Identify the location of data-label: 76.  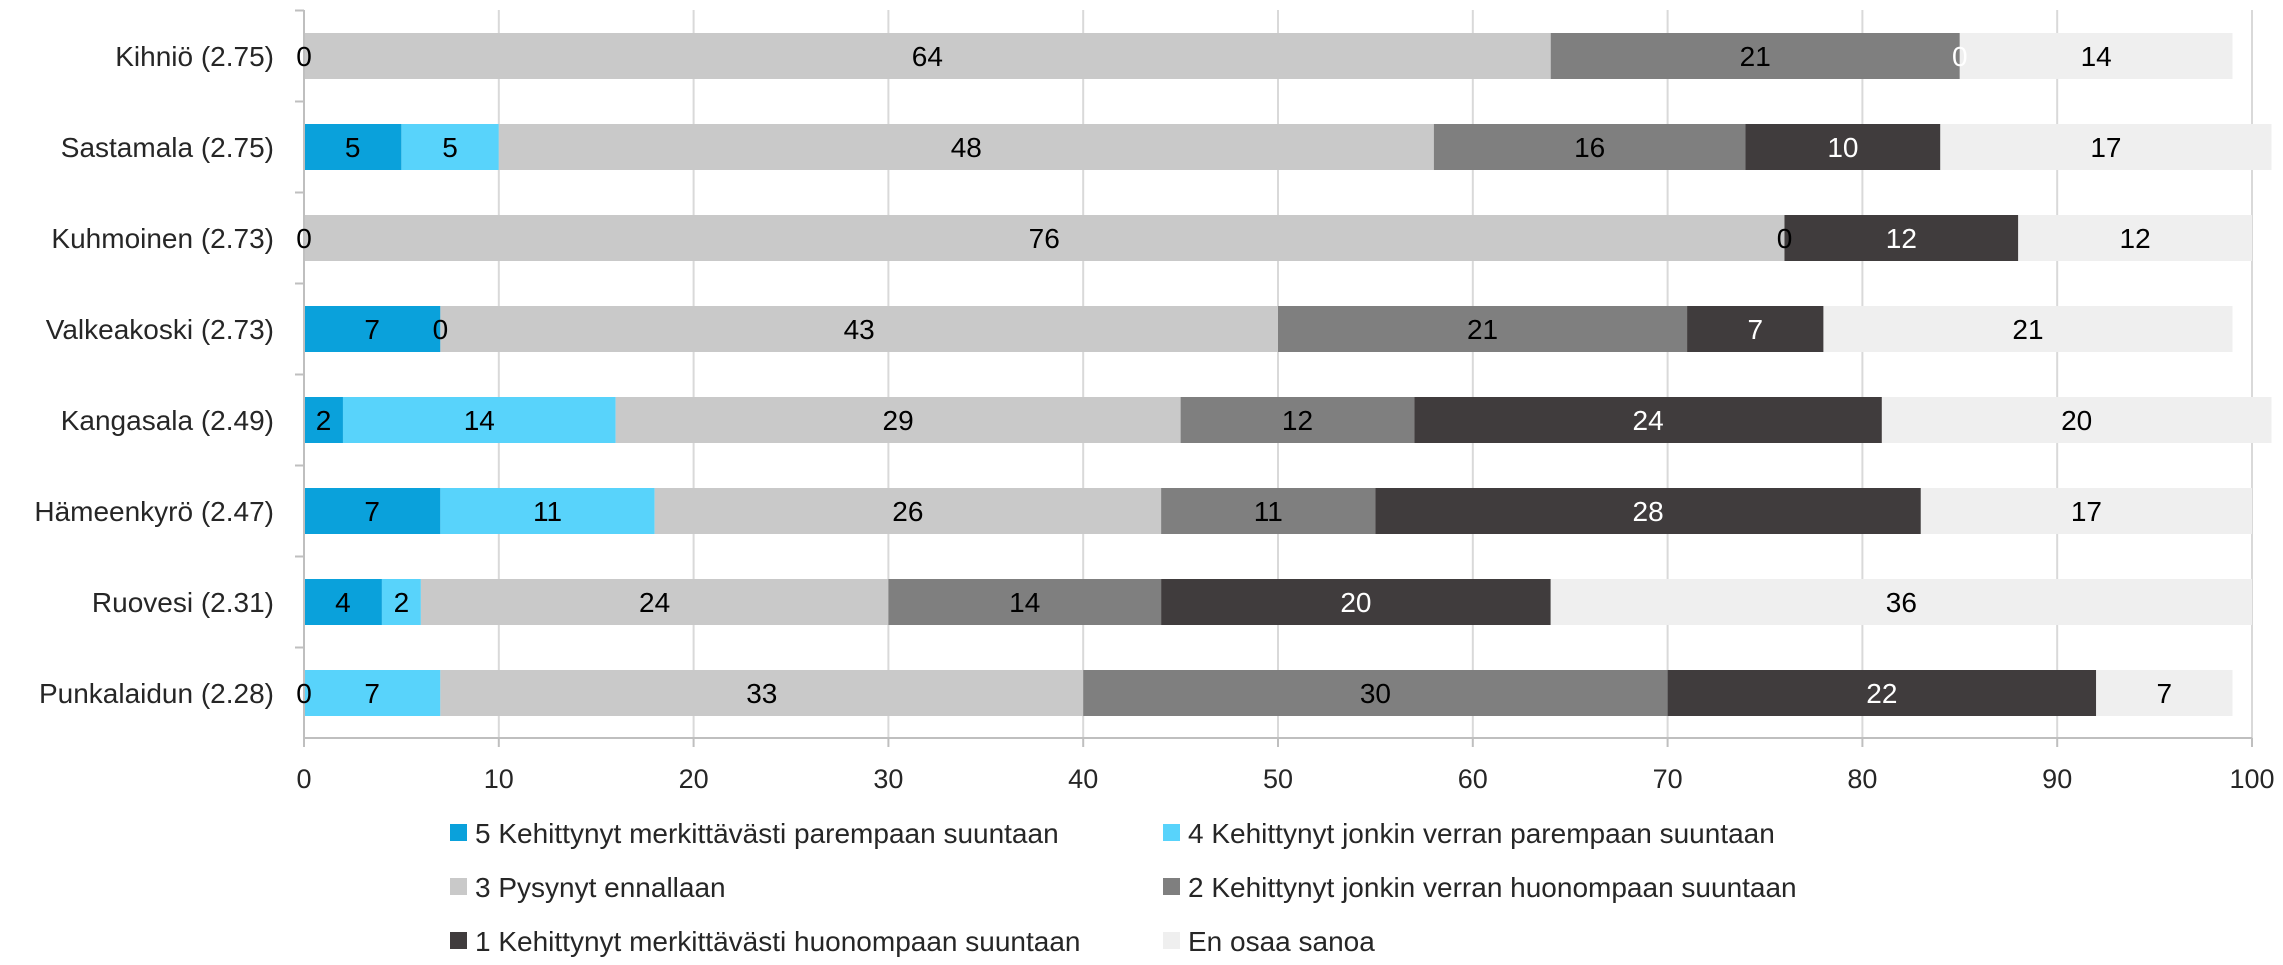
(1044, 238).